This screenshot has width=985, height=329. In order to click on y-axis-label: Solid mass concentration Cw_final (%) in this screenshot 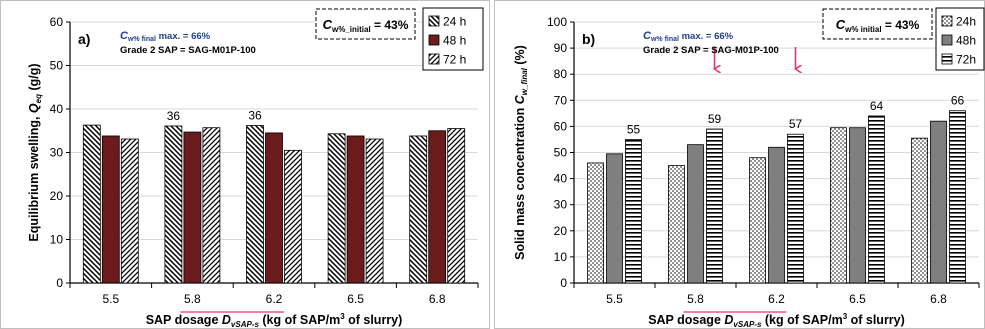, I will do `click(521, 152)`.